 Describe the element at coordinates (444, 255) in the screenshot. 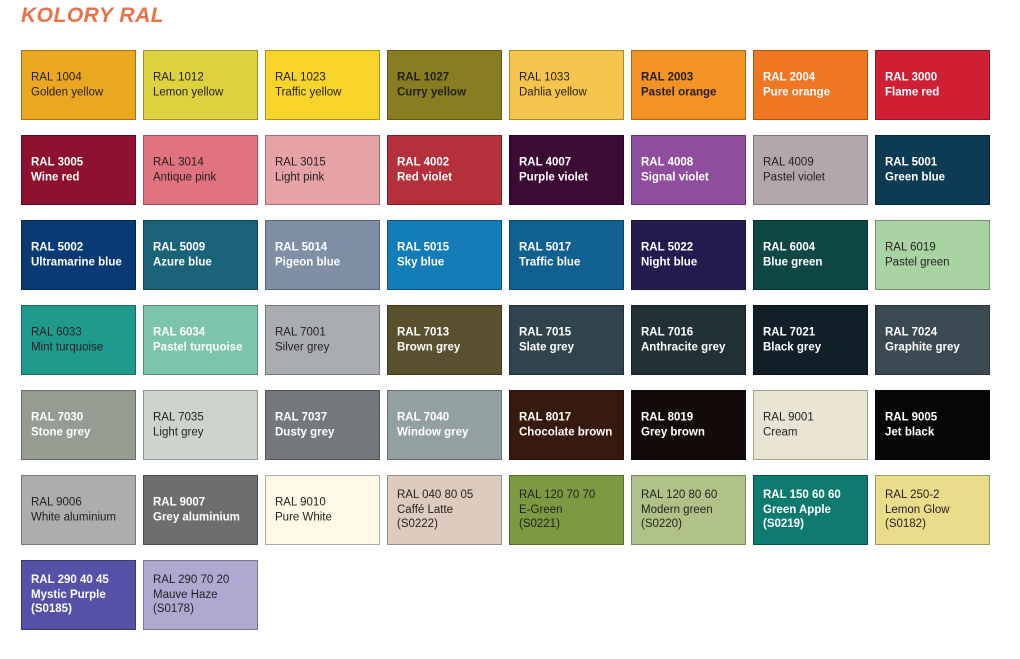

I see `color-swatch: RAL 5015 Sky blue` at that location.